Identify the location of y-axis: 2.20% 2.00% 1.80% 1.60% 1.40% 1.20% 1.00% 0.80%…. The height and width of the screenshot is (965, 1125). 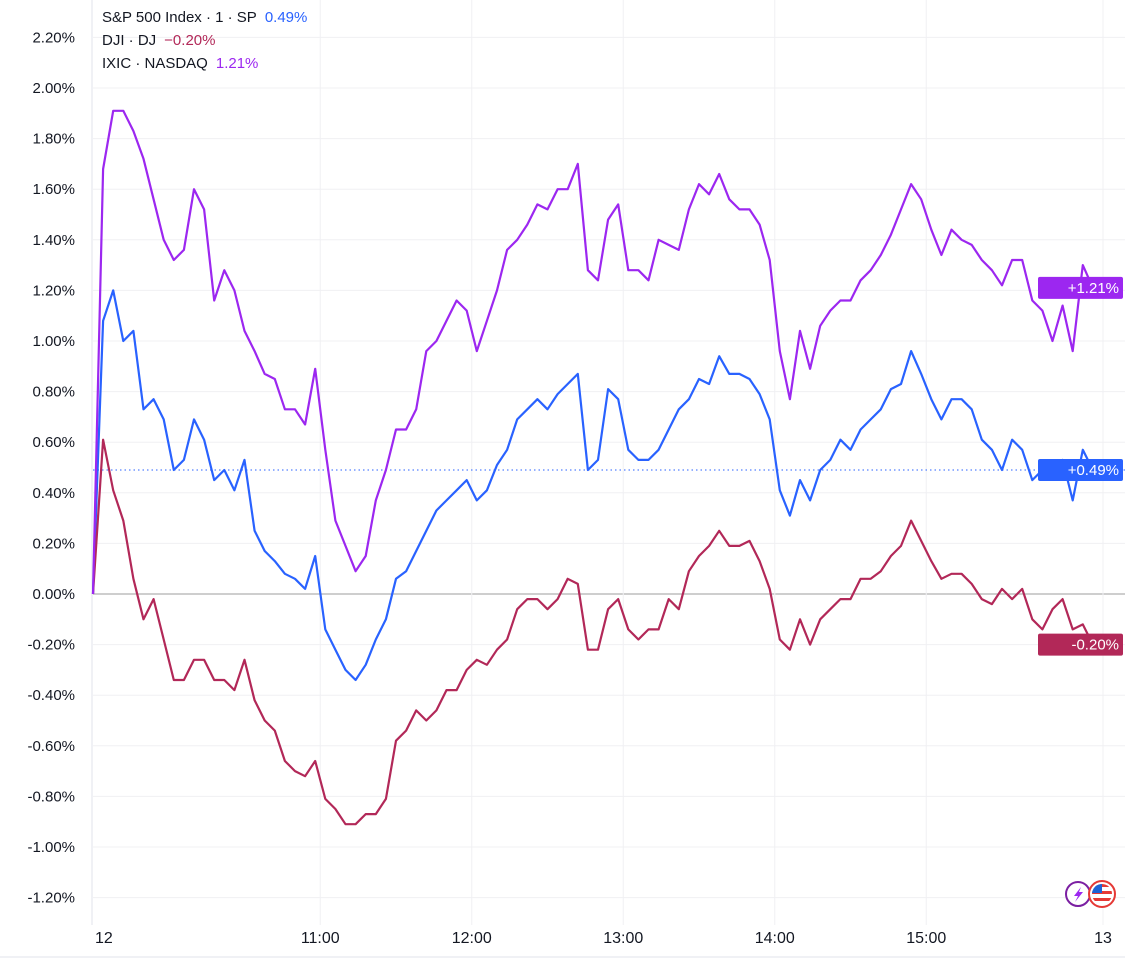
(51, 467).